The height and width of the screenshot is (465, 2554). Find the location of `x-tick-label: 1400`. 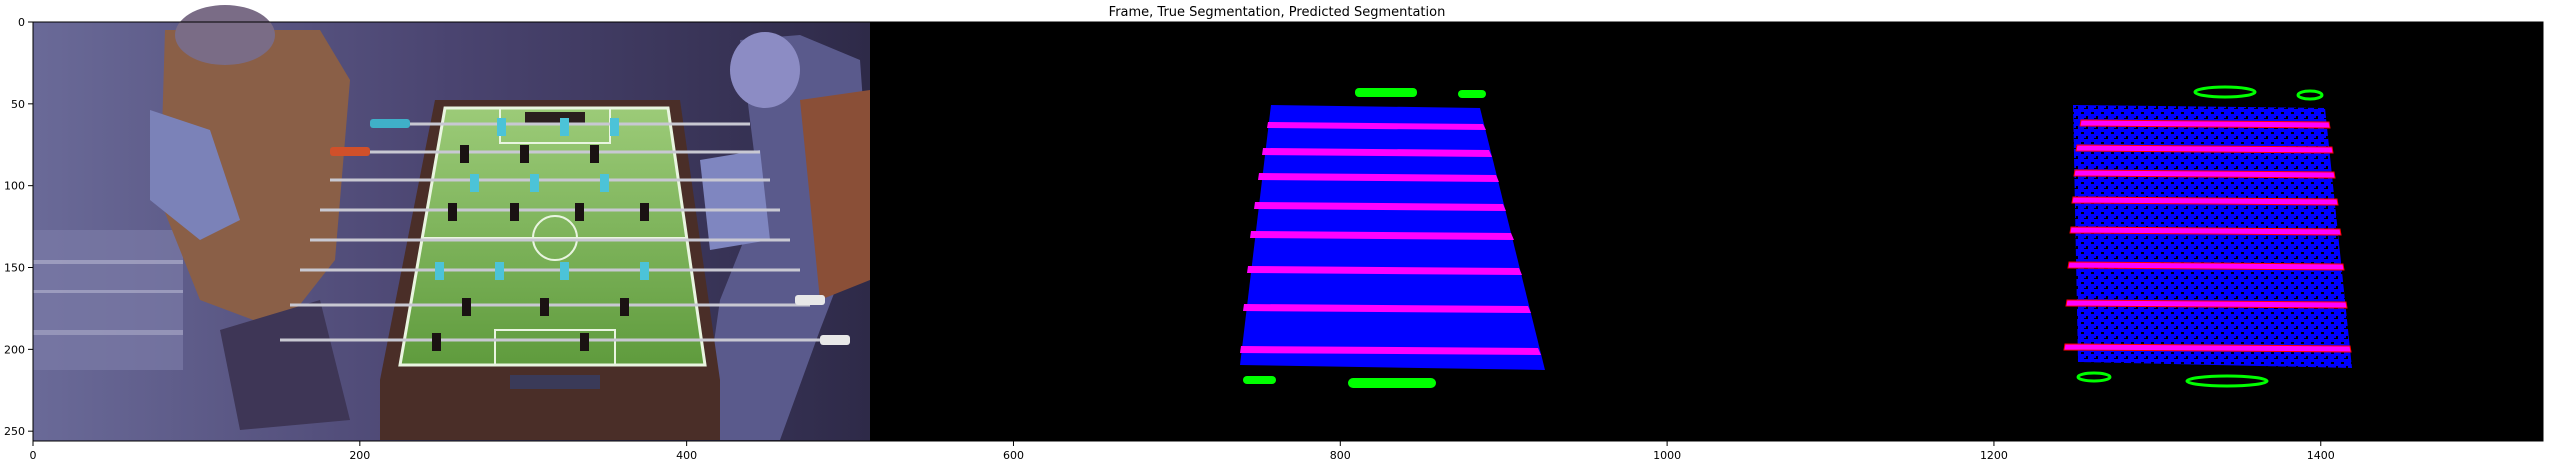

x-tick-label: 1400 is located at coordinates (2321, 455).